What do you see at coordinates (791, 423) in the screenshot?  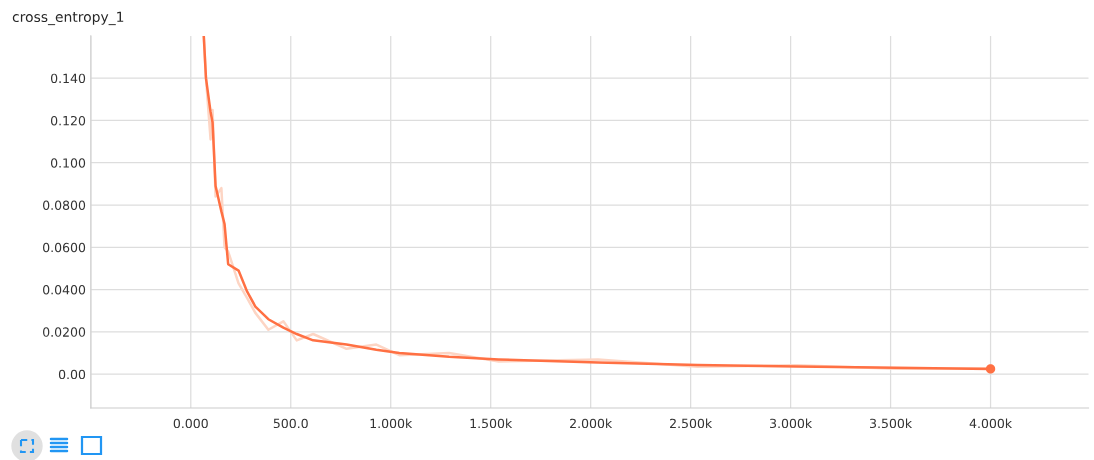 I see `x-tick-label: 3.000k` at bounding box center [791, 423].